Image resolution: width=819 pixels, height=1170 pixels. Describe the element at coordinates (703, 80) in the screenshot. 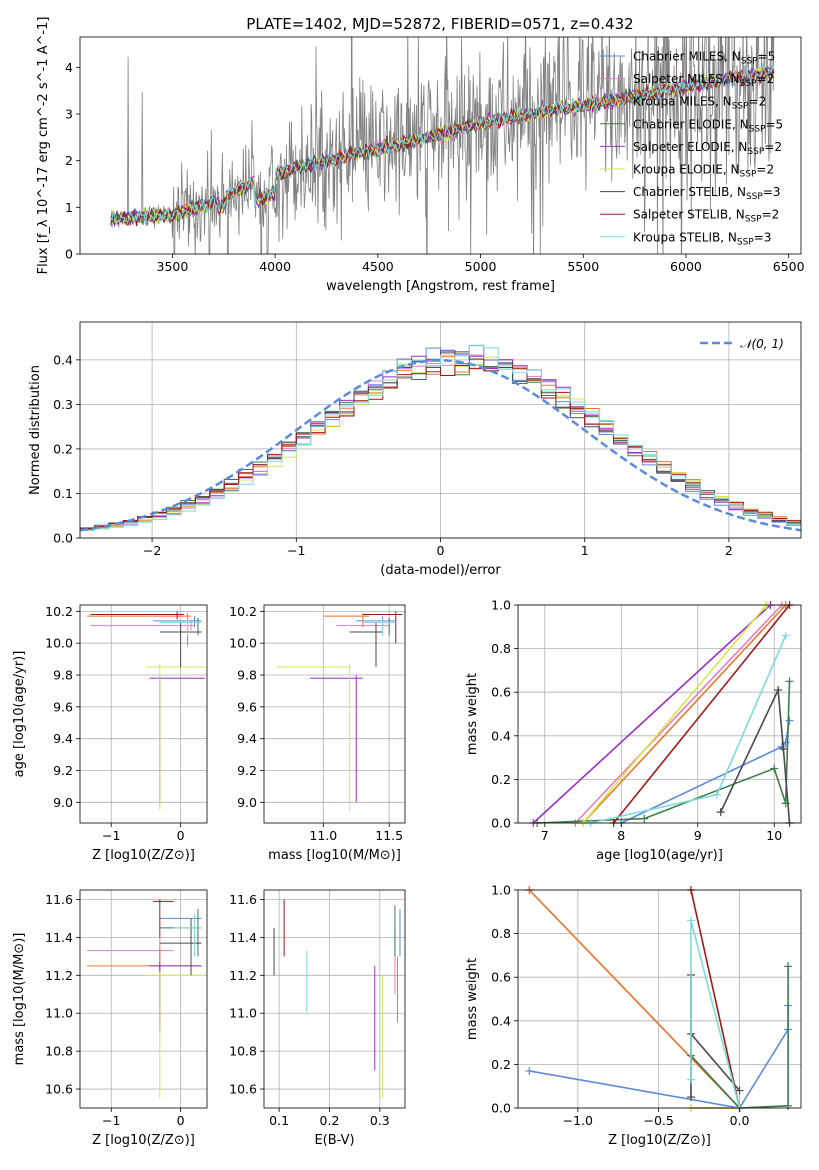

I see `legend-label: Salpeter MILES, NSSP=2` at that location.